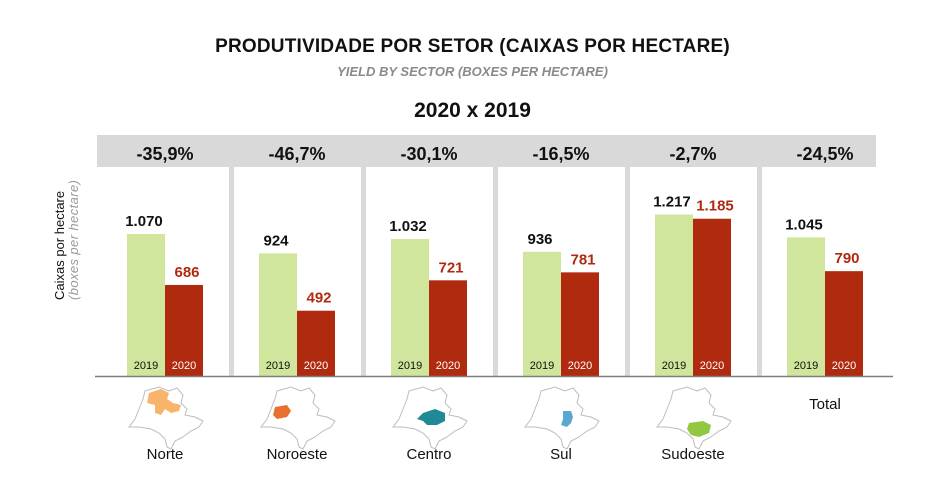 Image resolution: width=945 pixels, height=500 pixels. Describe the element at coordinates (146, 305) in the screenshot. I see `bar-2019-norte` at that location.